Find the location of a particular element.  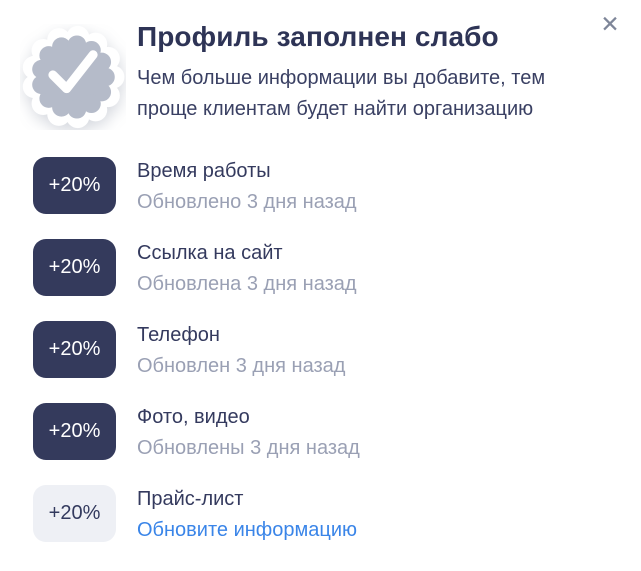

close-icon: ✕ is located at coordinates (610, 23).